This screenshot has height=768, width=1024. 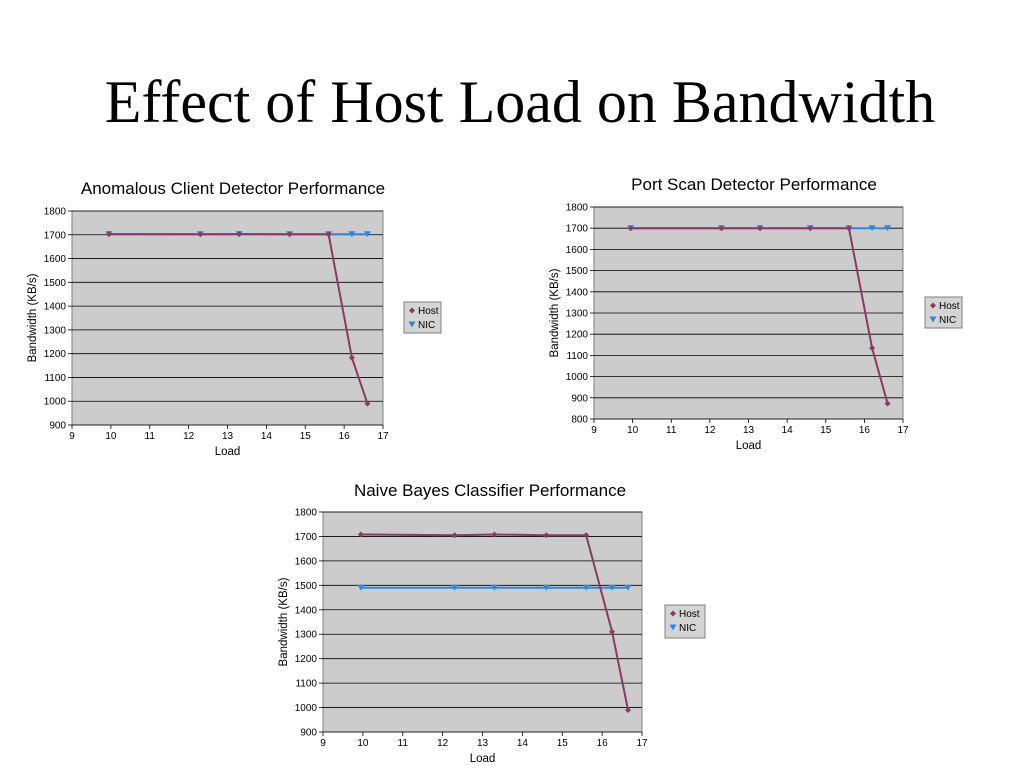 What do you see at coordinates (579, 420) in the screenshot?
I see `y-tick-label: 800` at bounding box center [579, 420].